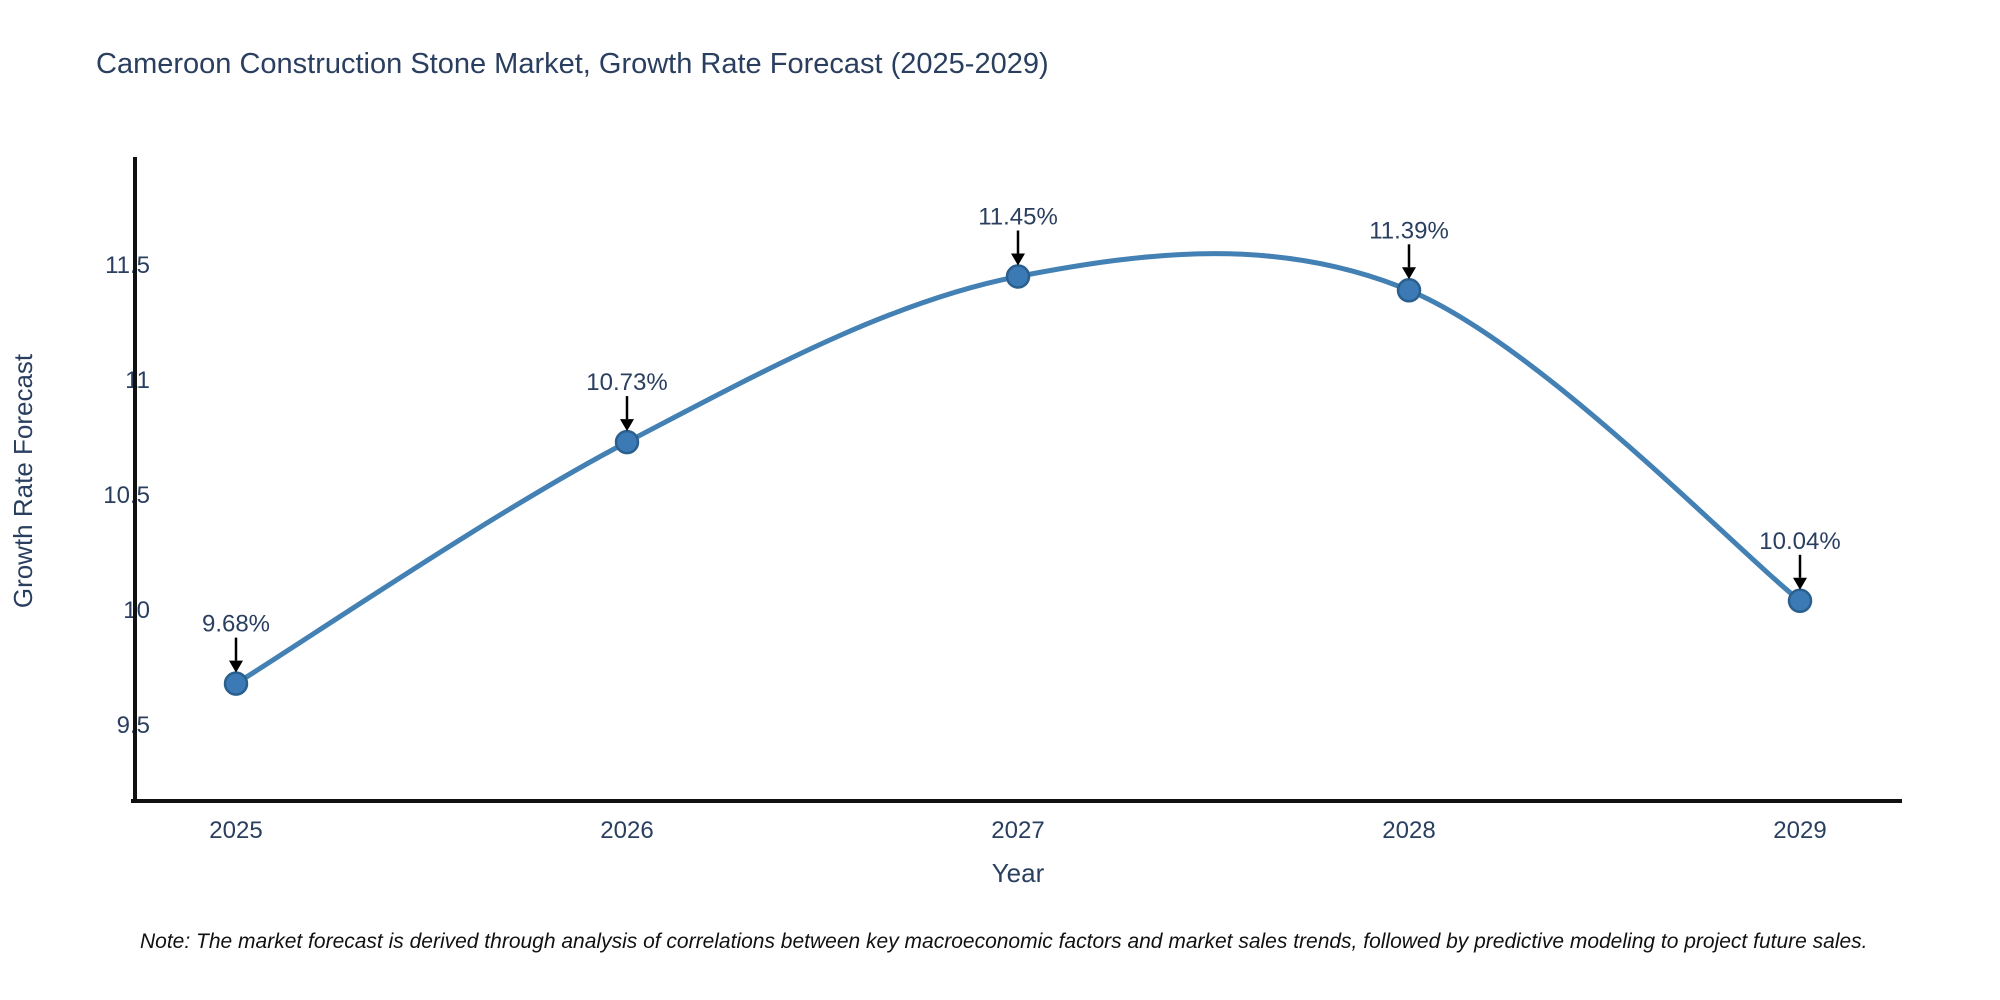 This screenshot has height=1000, width=2000. Describe the element at coordinates (1799, 541) in the screenshot. I see `annotation-label: 10.04%` at that location.